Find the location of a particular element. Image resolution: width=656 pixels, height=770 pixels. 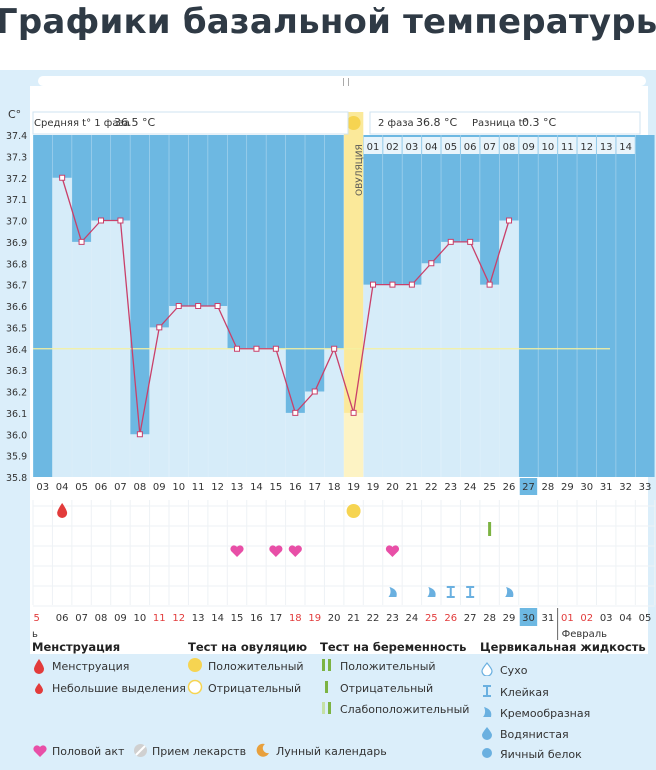

today-highlight is located at coordinates (528, 617).